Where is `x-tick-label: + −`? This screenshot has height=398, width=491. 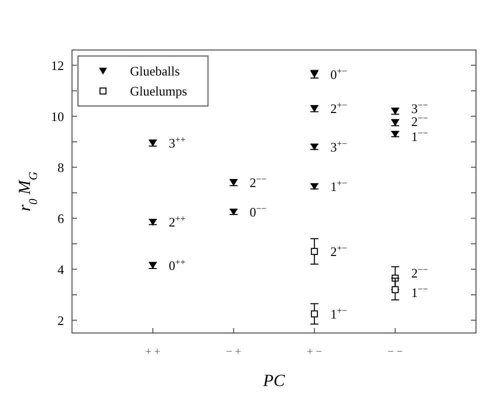
x-tick-label: + − is located at coordinates (314, 352).